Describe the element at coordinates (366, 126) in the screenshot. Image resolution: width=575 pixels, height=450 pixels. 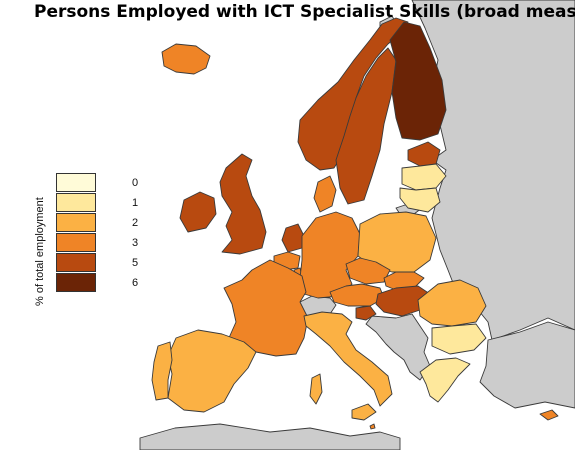
I see `country-sweden` at that location.